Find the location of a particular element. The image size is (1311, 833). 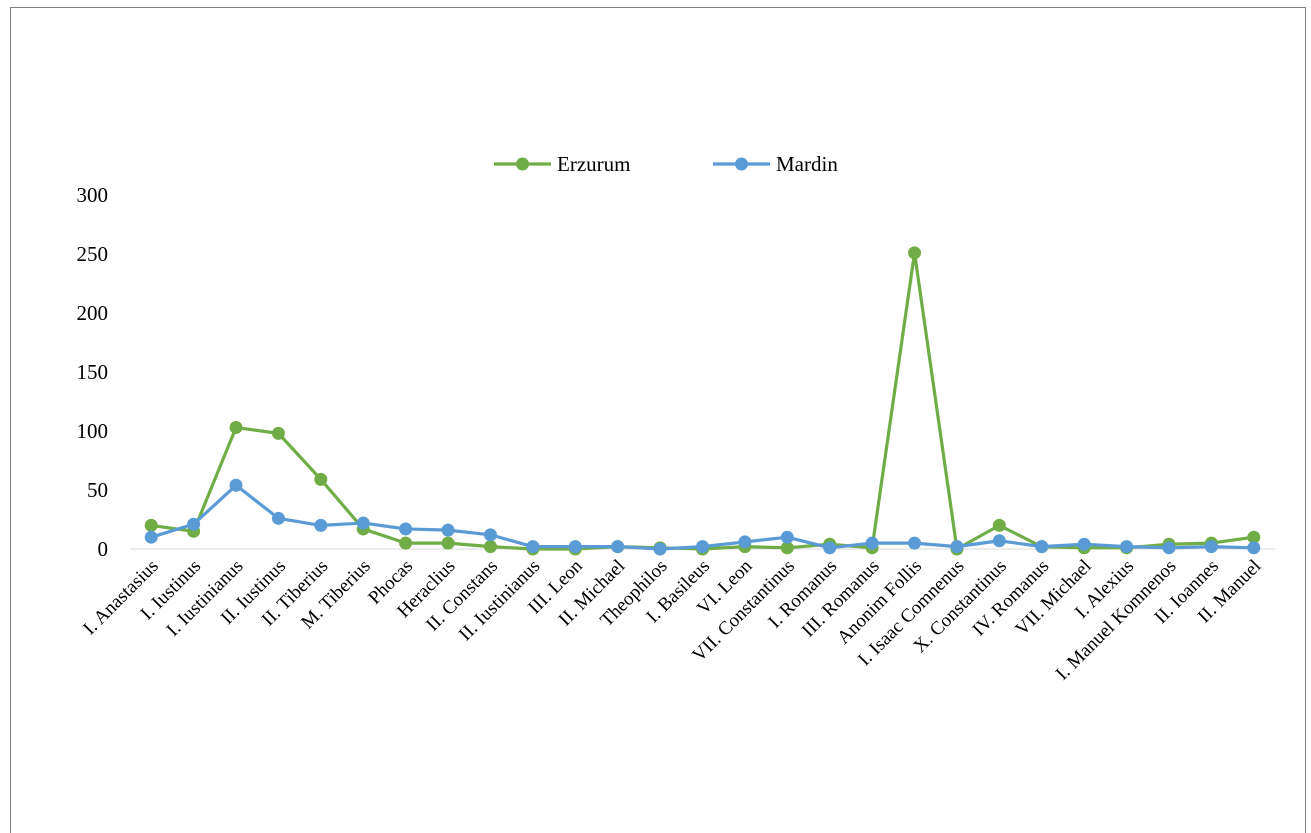

y-axis-ticks: 0 50 100 150 200 250 300 is located at coordinates (93, 372).